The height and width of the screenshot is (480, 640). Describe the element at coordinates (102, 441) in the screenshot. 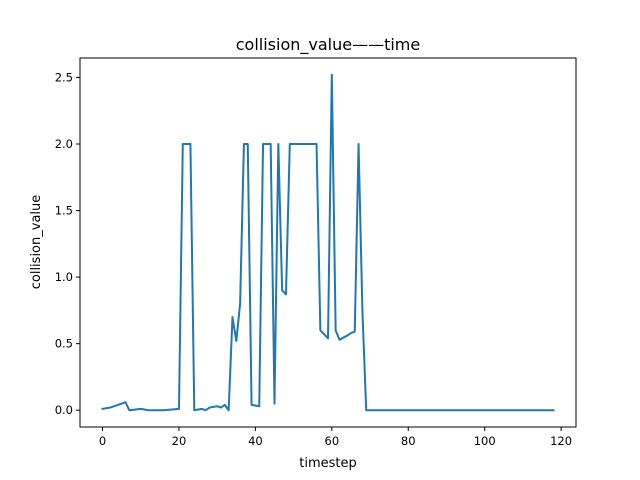

I see `x-tick-label: 0` at that location.